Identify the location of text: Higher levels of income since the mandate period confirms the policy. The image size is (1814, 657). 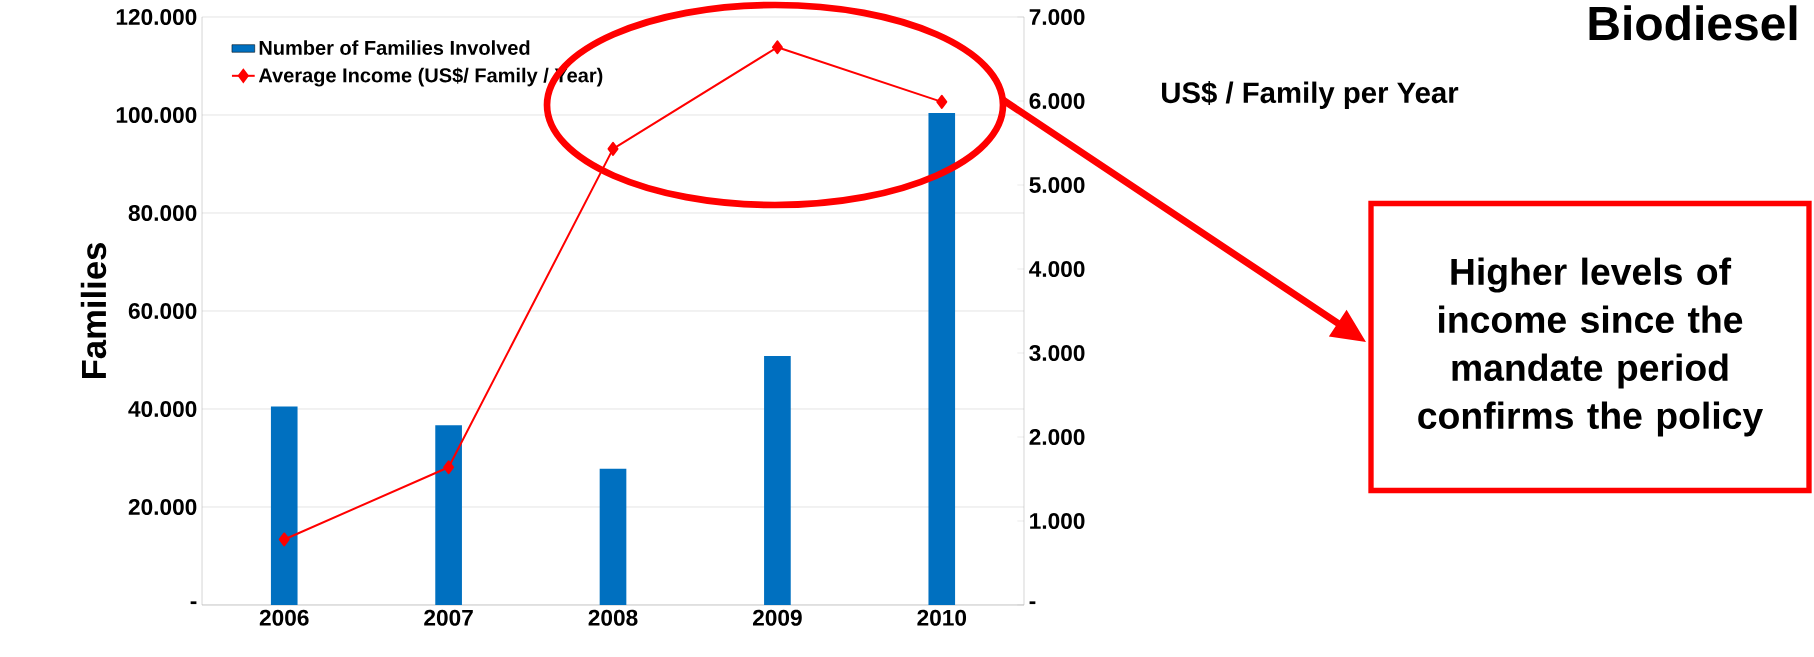
(1590, 347).